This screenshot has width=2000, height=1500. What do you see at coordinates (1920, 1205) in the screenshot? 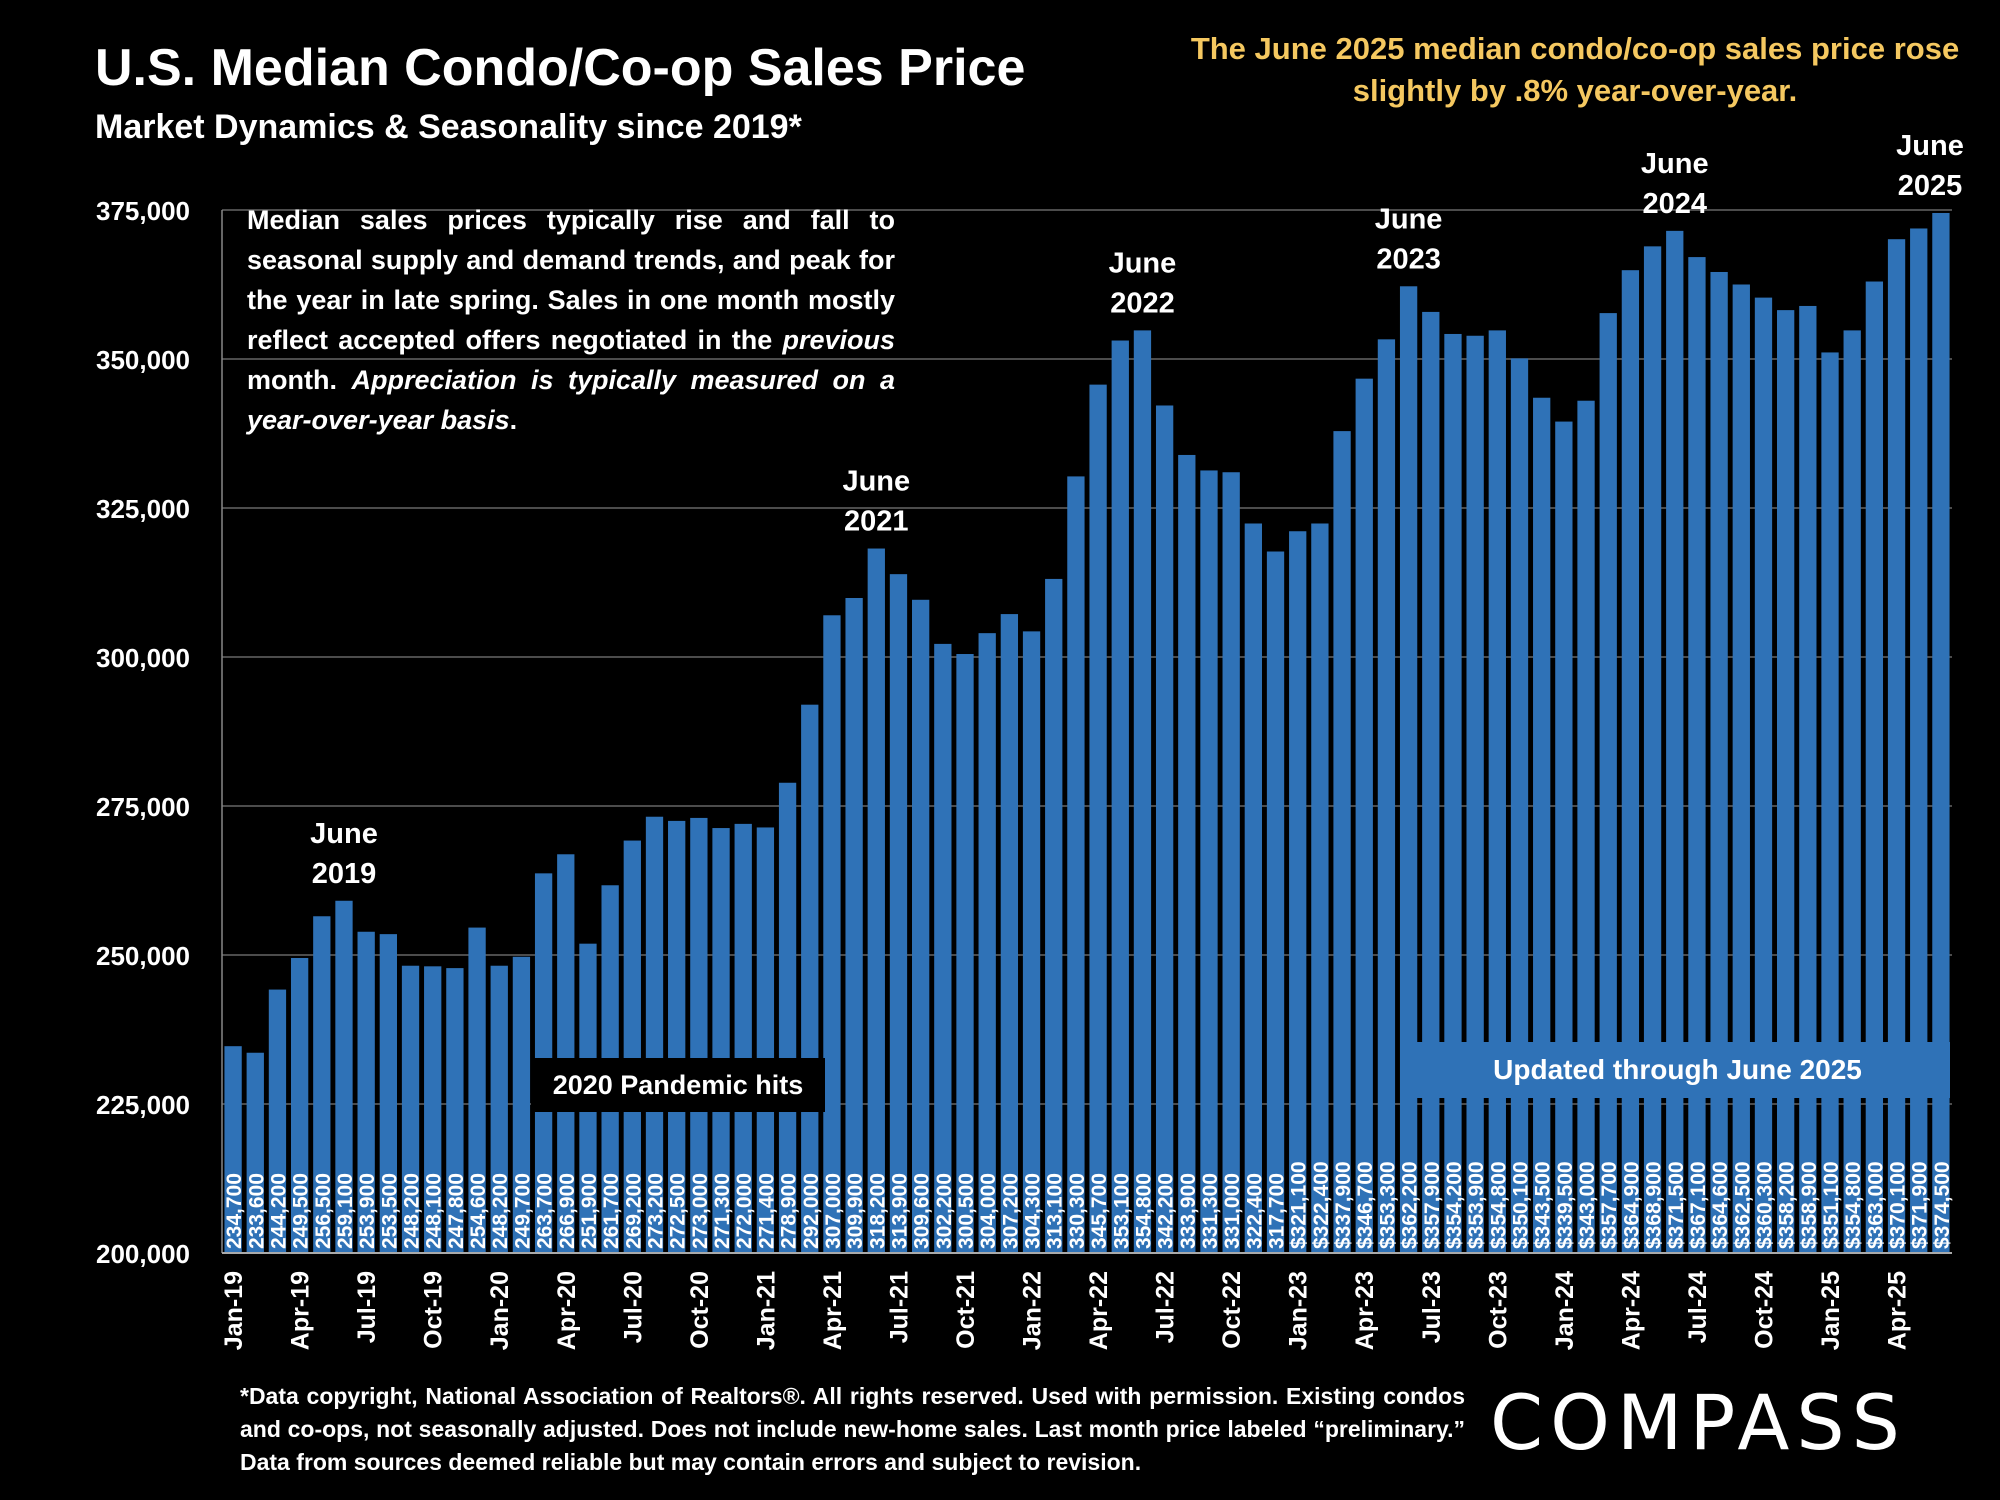
I see `data-label: $371,900` at bounding box center [1920, 1205].